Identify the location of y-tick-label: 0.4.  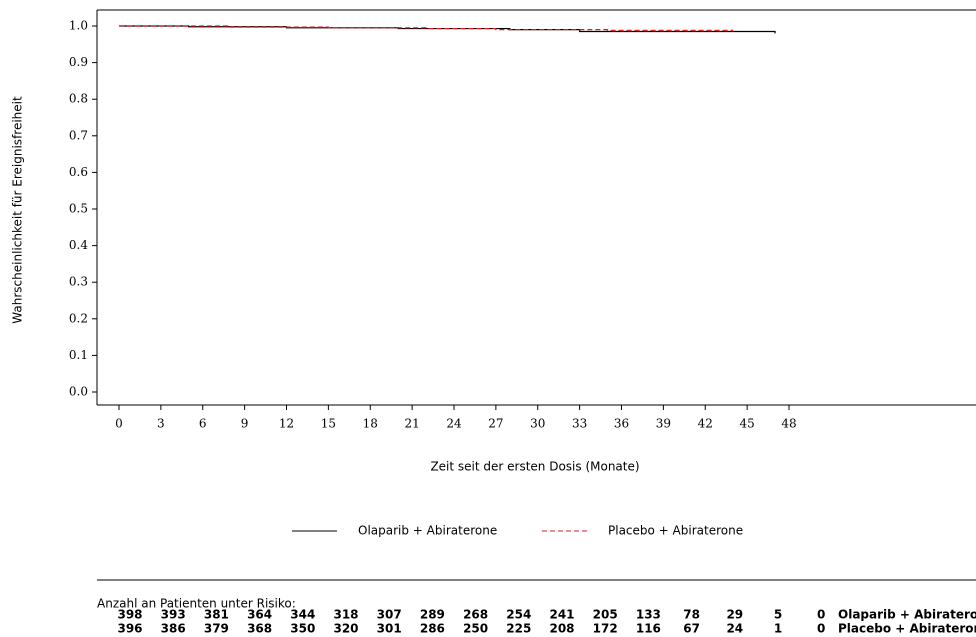
(78, 245).